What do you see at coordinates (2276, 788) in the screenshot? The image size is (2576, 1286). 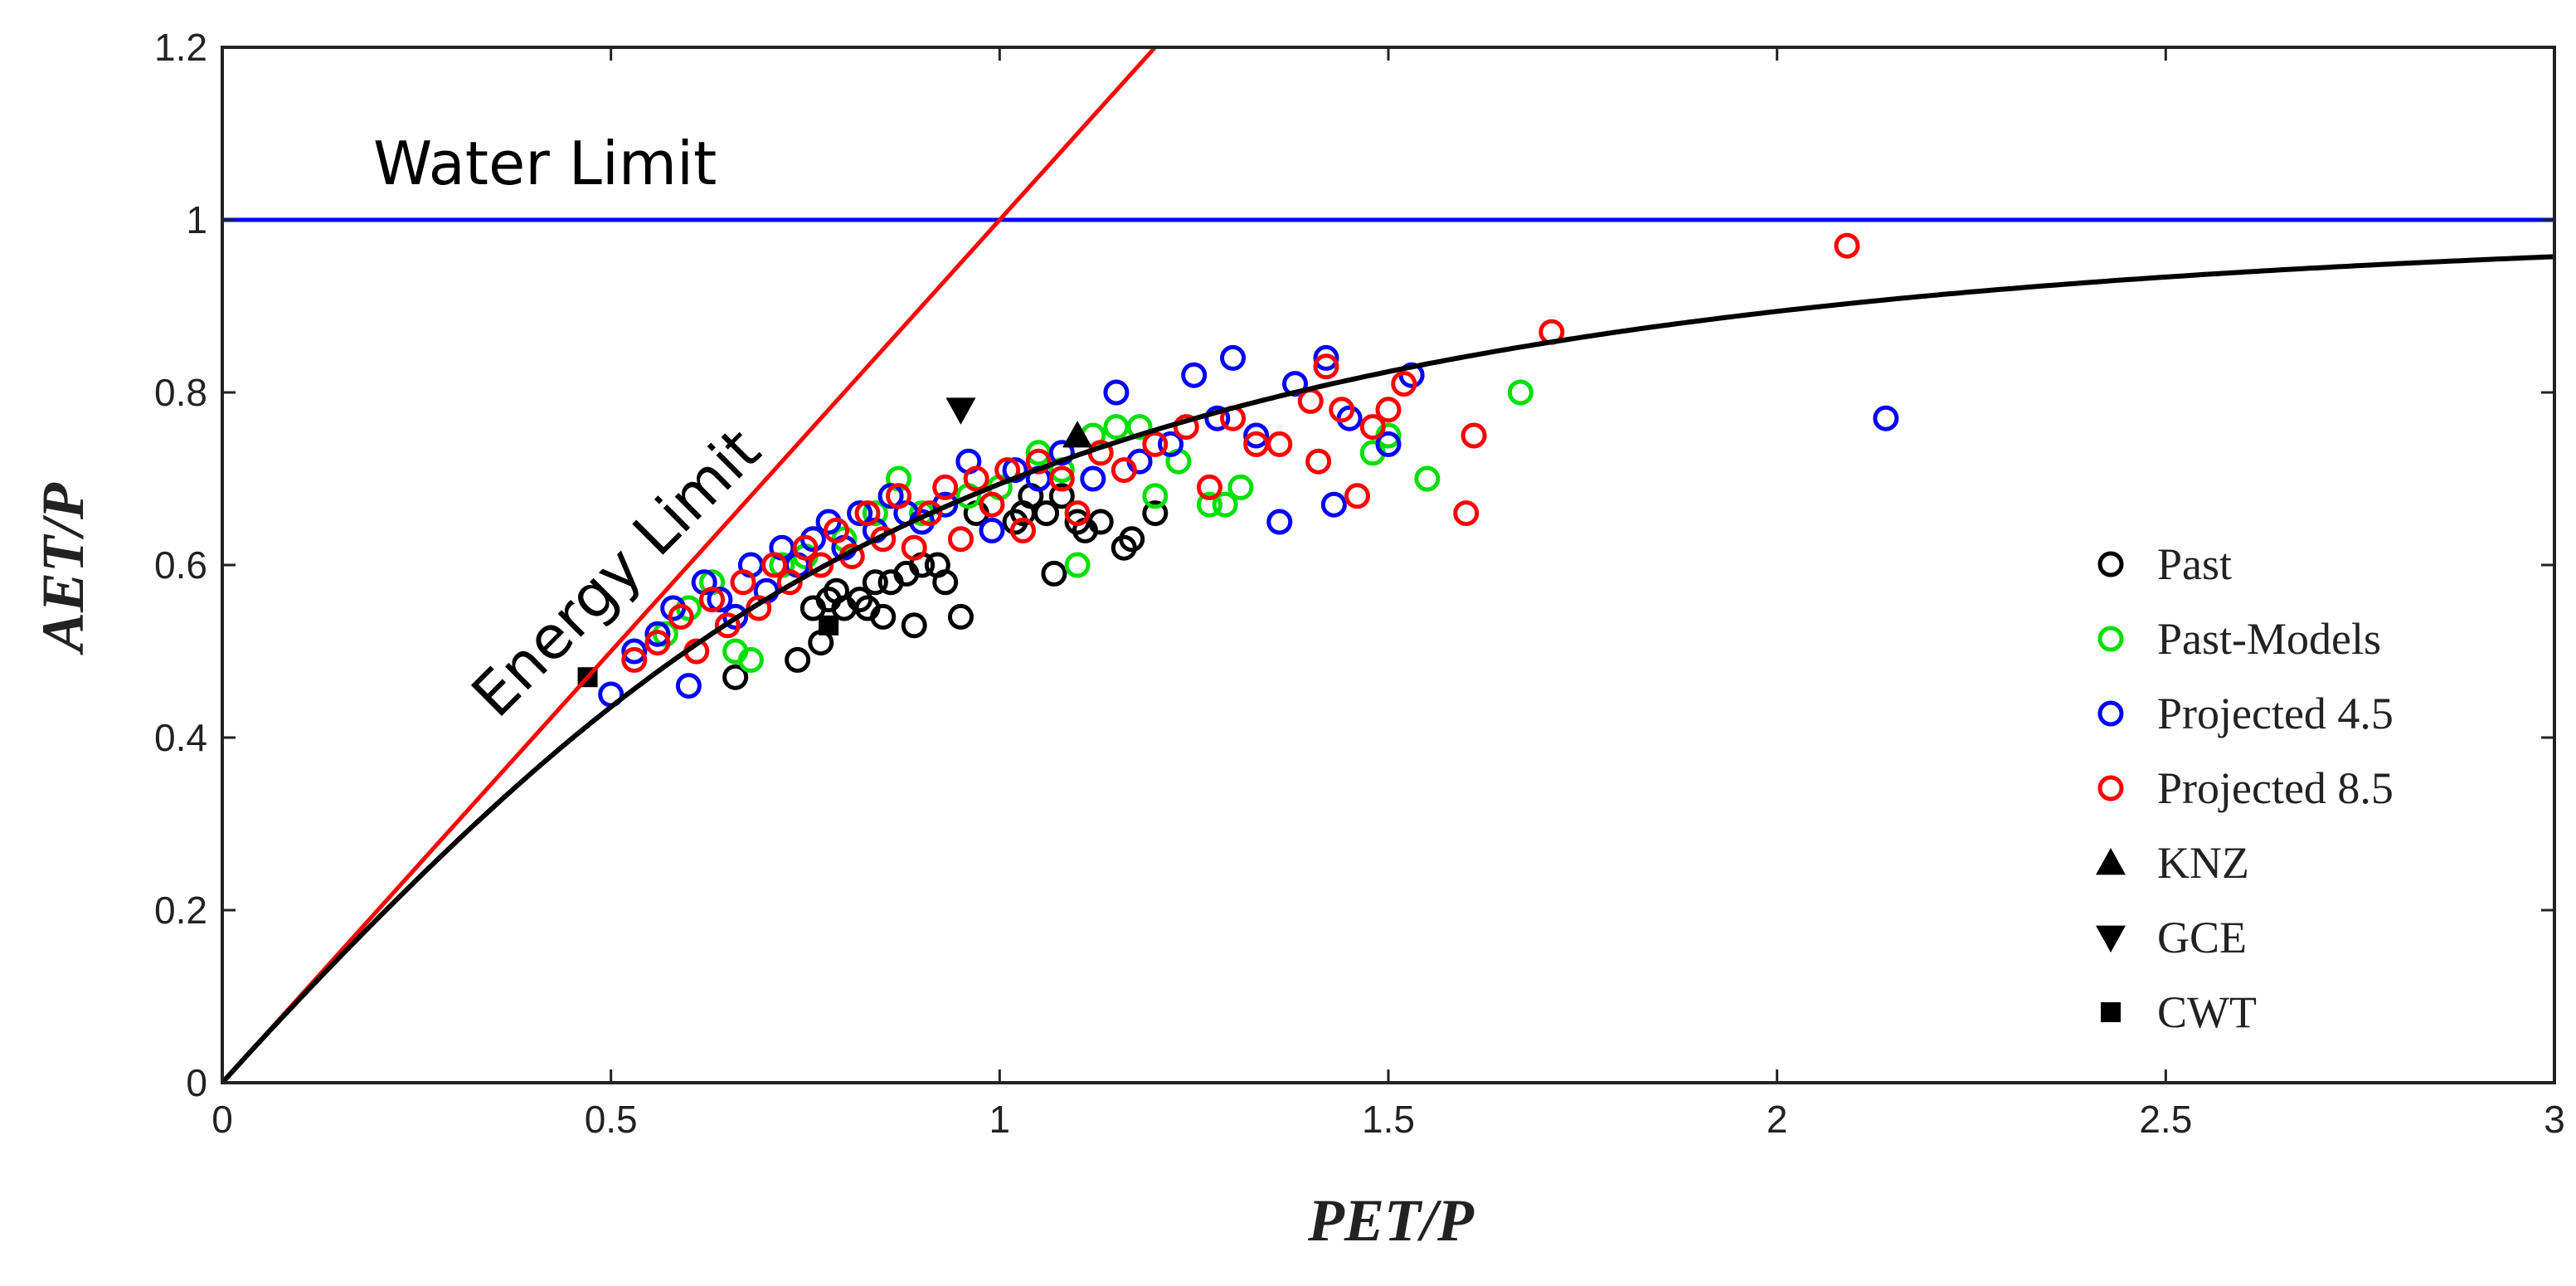 I see `legend-label-projected-8-5: Projected 8.5` at bounding box center [2276, 788].